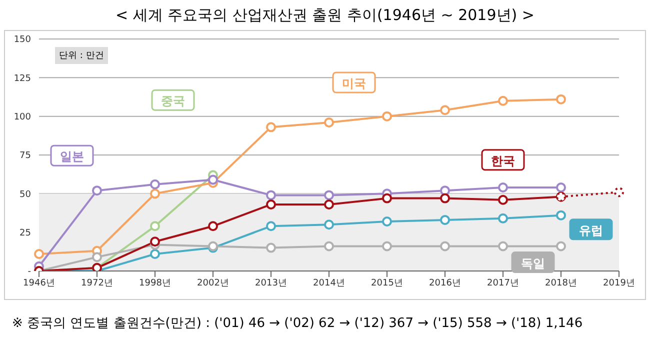  I want to click on series-label: 유럽, so click(591, 230).